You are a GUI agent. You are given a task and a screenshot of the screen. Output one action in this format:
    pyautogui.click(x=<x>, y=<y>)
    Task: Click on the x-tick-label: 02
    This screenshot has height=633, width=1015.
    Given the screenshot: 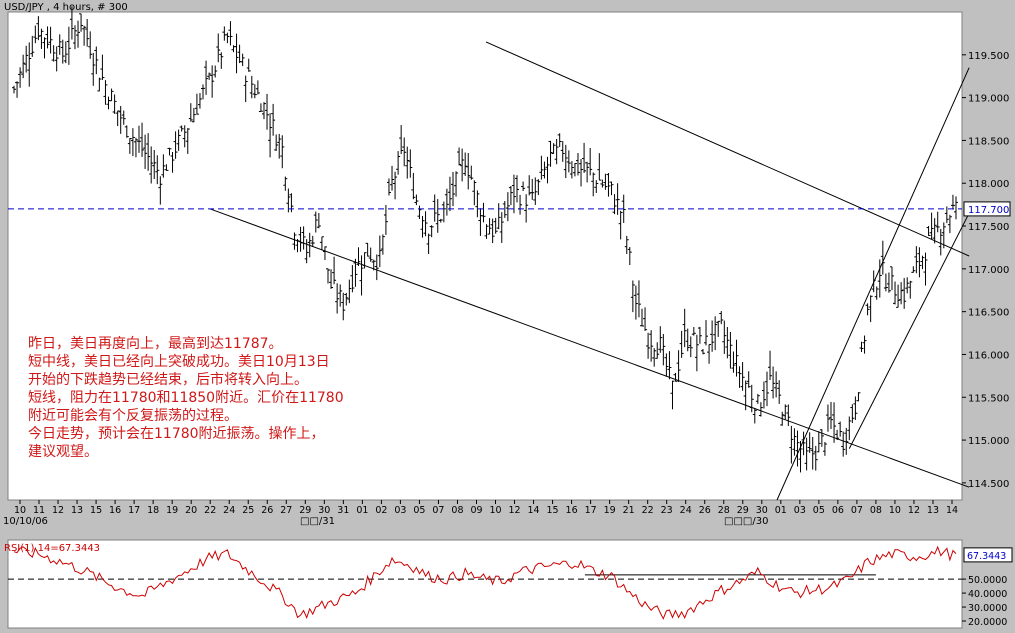 What is the action you would take?
    pyautogui.click(x=381, y=510)
    